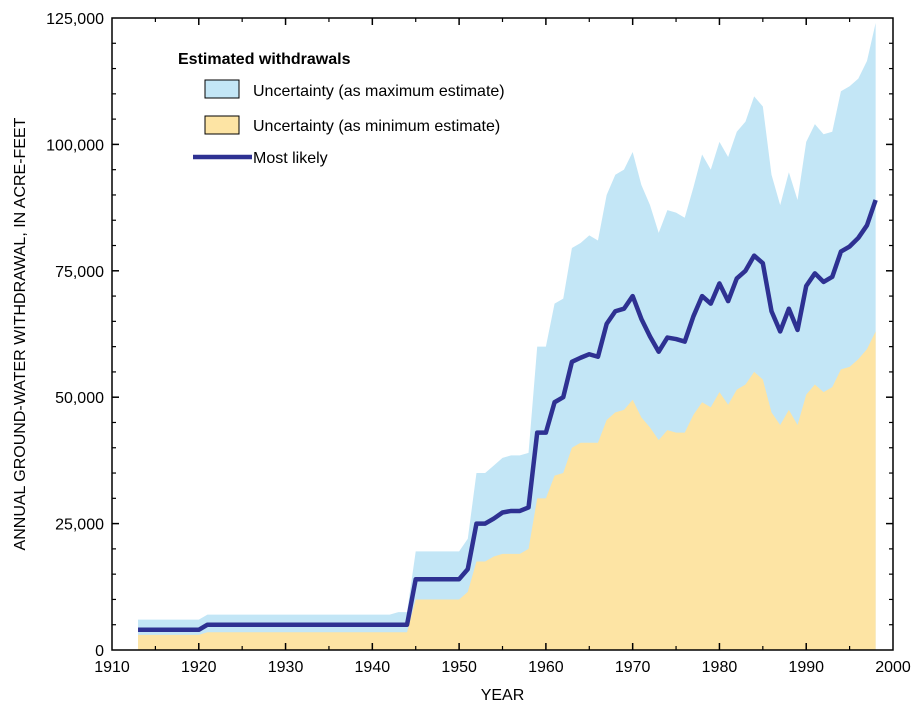 The height and width of the screenshot is (710, 920). What do you see at coordinates (379, 91) in the screenshot?
I see `legend-label-max-estimate: Uncertainty (as maximum estimate)` at bounding box center [379, 91].